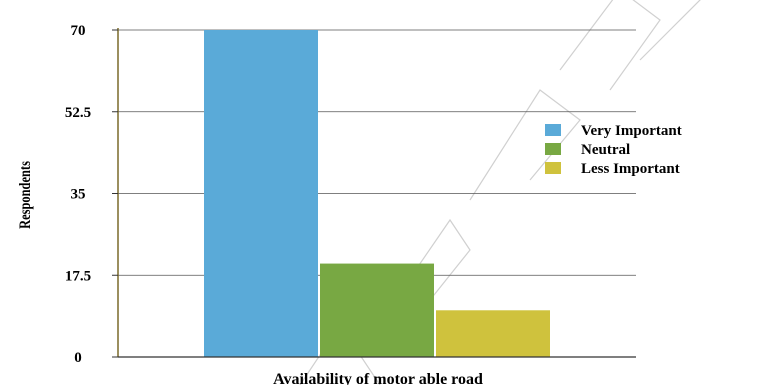 The image size is (778, 385). What do you see at coordinates (377, 310) in the screenshot?
I see `bar-neutral` at bounding box center [377, 310].